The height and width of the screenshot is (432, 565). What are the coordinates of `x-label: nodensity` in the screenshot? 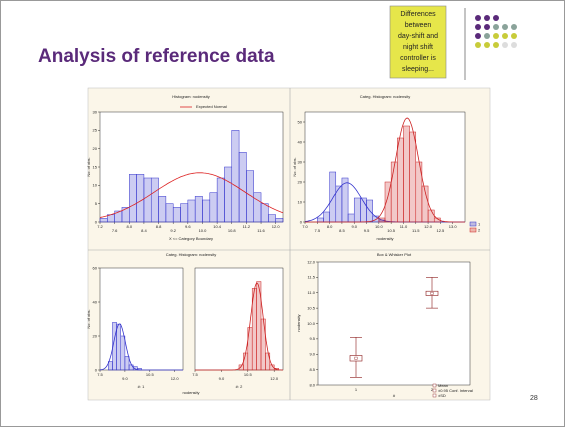 It's located at (190, 392).